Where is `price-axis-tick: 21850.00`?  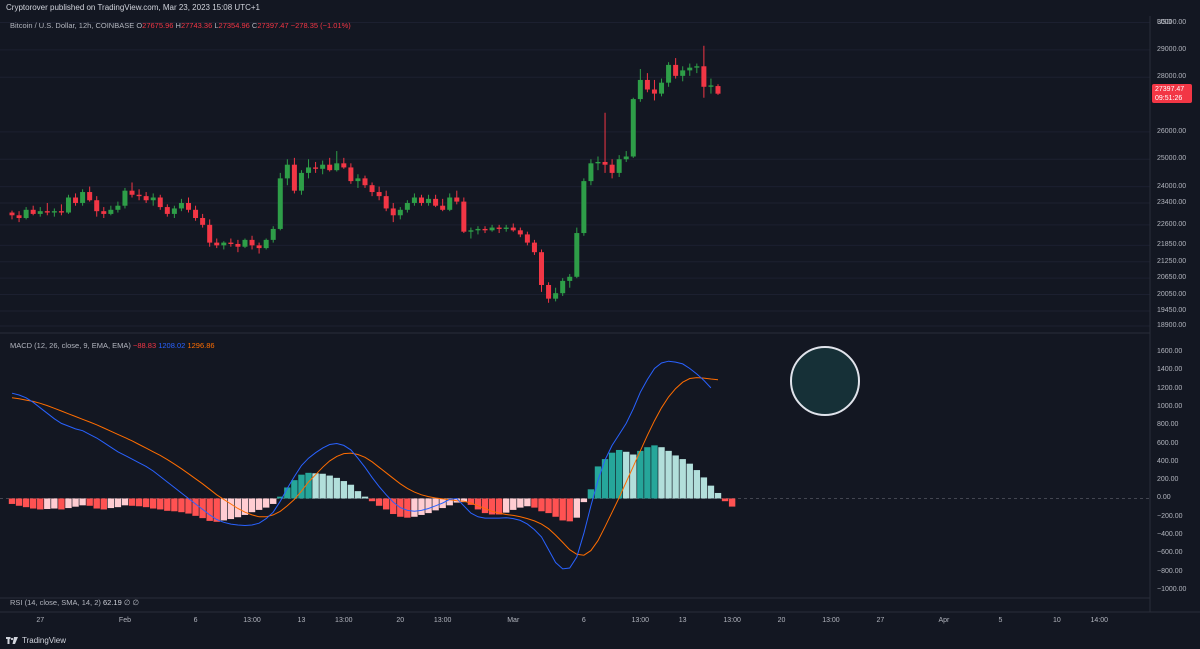
price-axis-tick: 21850.00 is located at coordinates (1172, 245).